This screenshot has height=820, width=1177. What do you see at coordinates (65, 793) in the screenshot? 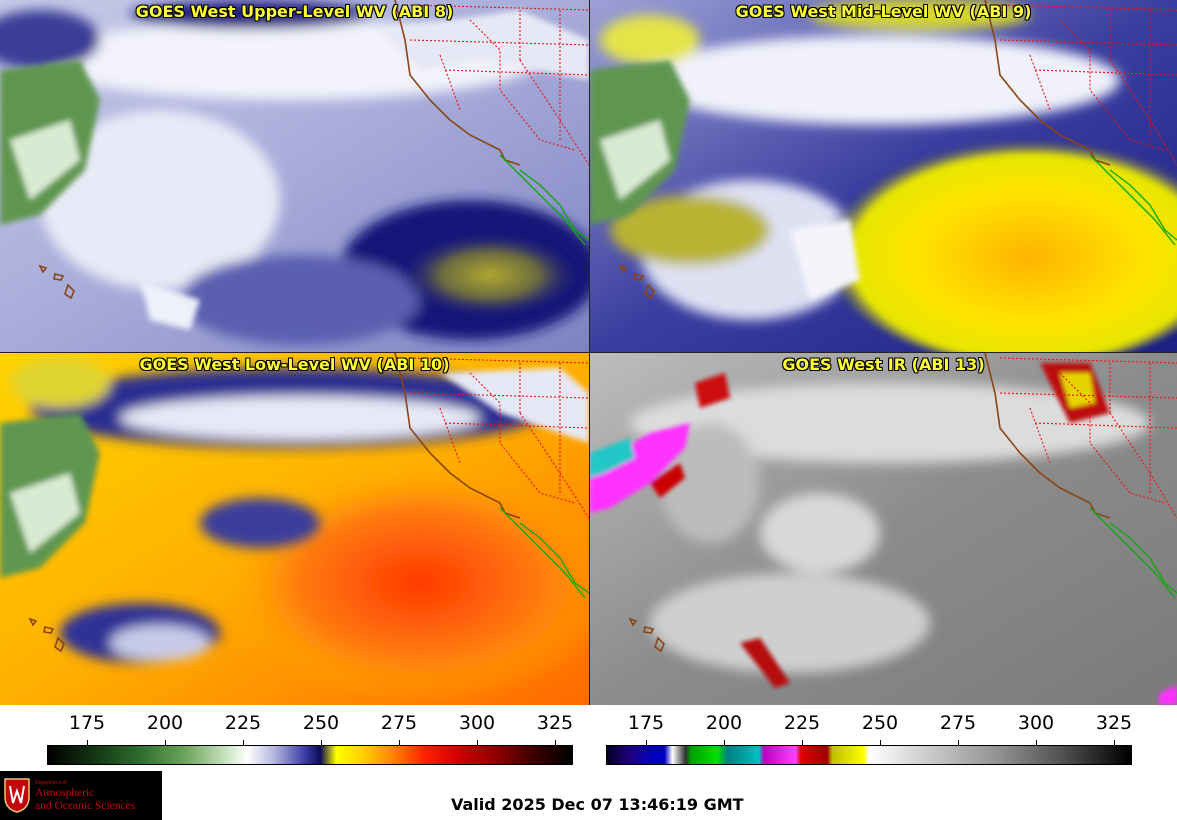
I see `logo-line-1: Atmospheric` at bounding box center [65, 793].